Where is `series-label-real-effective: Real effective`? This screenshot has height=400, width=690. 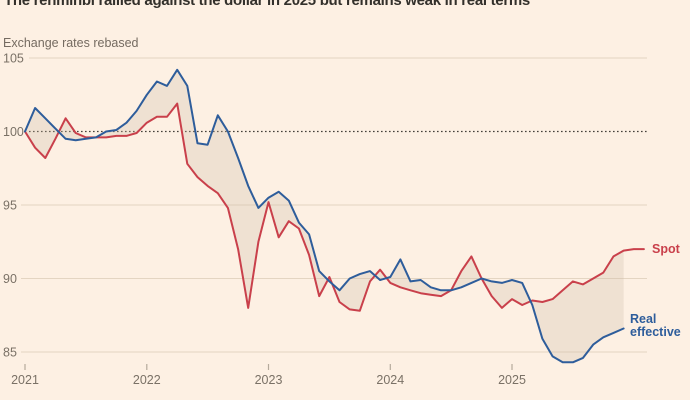 series-label-real-effective: Real effective is located at coordinates (655, 325).